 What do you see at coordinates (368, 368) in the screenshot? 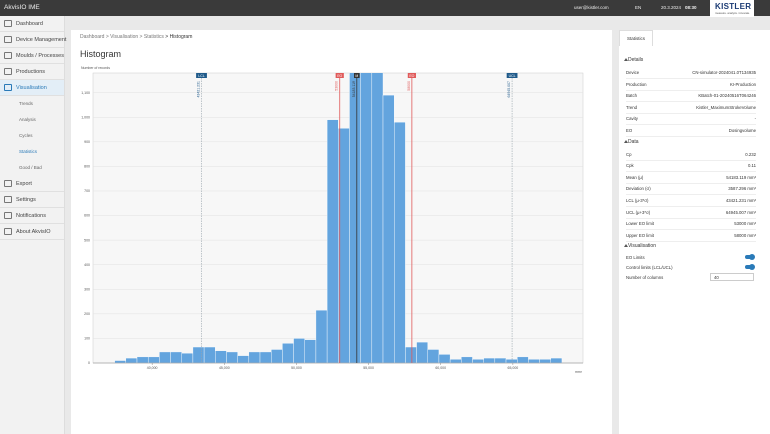
I see `x-tick-label: 55,000` at bounding box center [368, 368].